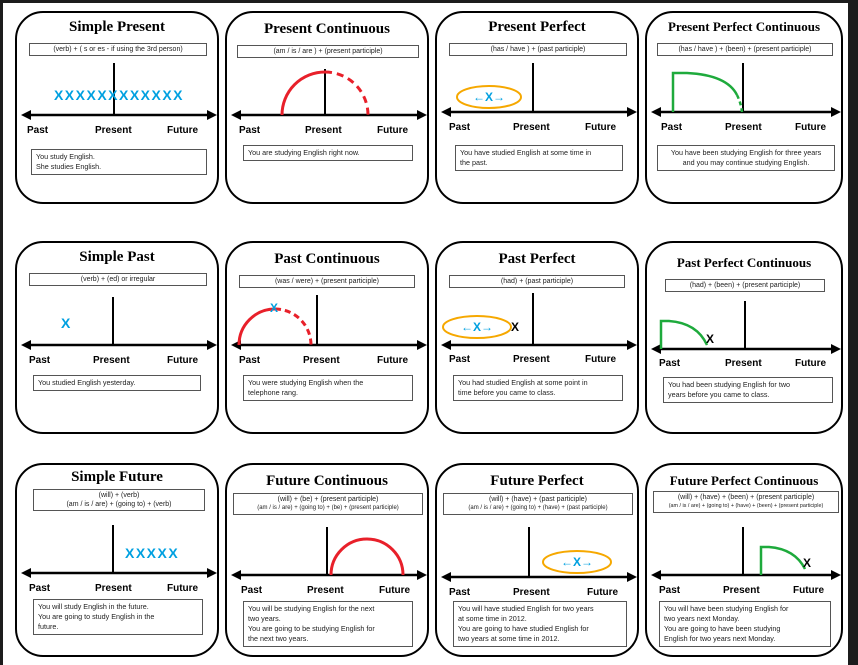  Describe the element at coordinates (303, 93) in the screenshot. I see `ongoing-arc-past` at that location.